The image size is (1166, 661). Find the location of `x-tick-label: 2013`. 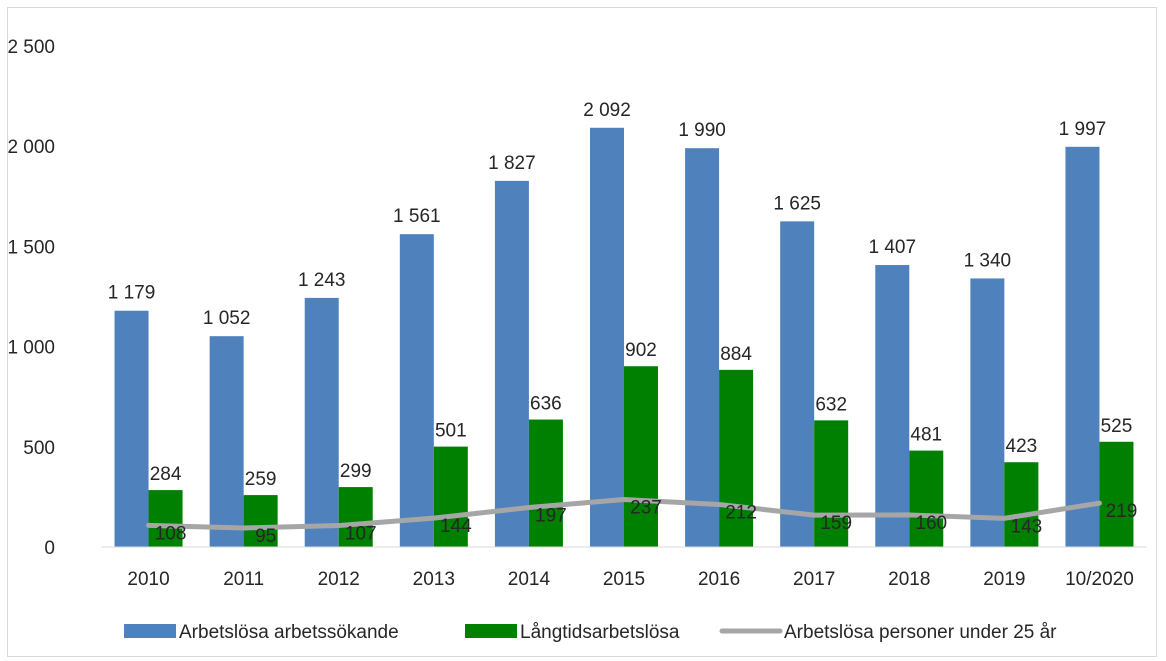

x-tick-label: 2013 is located at coordinates (434, 579).